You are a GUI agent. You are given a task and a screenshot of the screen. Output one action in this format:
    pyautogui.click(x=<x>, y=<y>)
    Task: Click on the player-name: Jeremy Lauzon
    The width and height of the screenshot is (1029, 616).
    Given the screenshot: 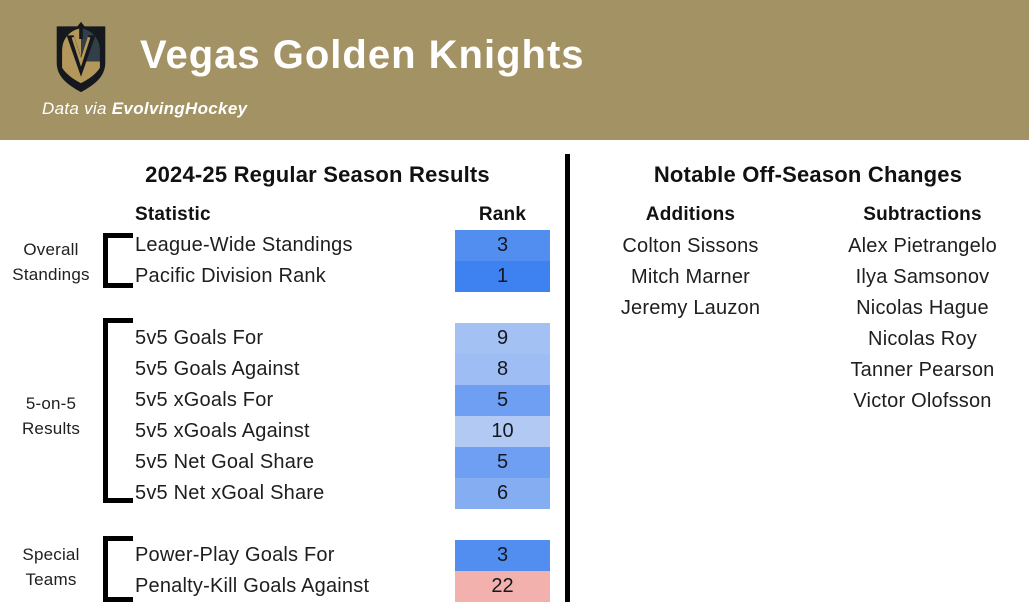 What is the action you would take?
    pyautogui.click(x=690, y=308)
    